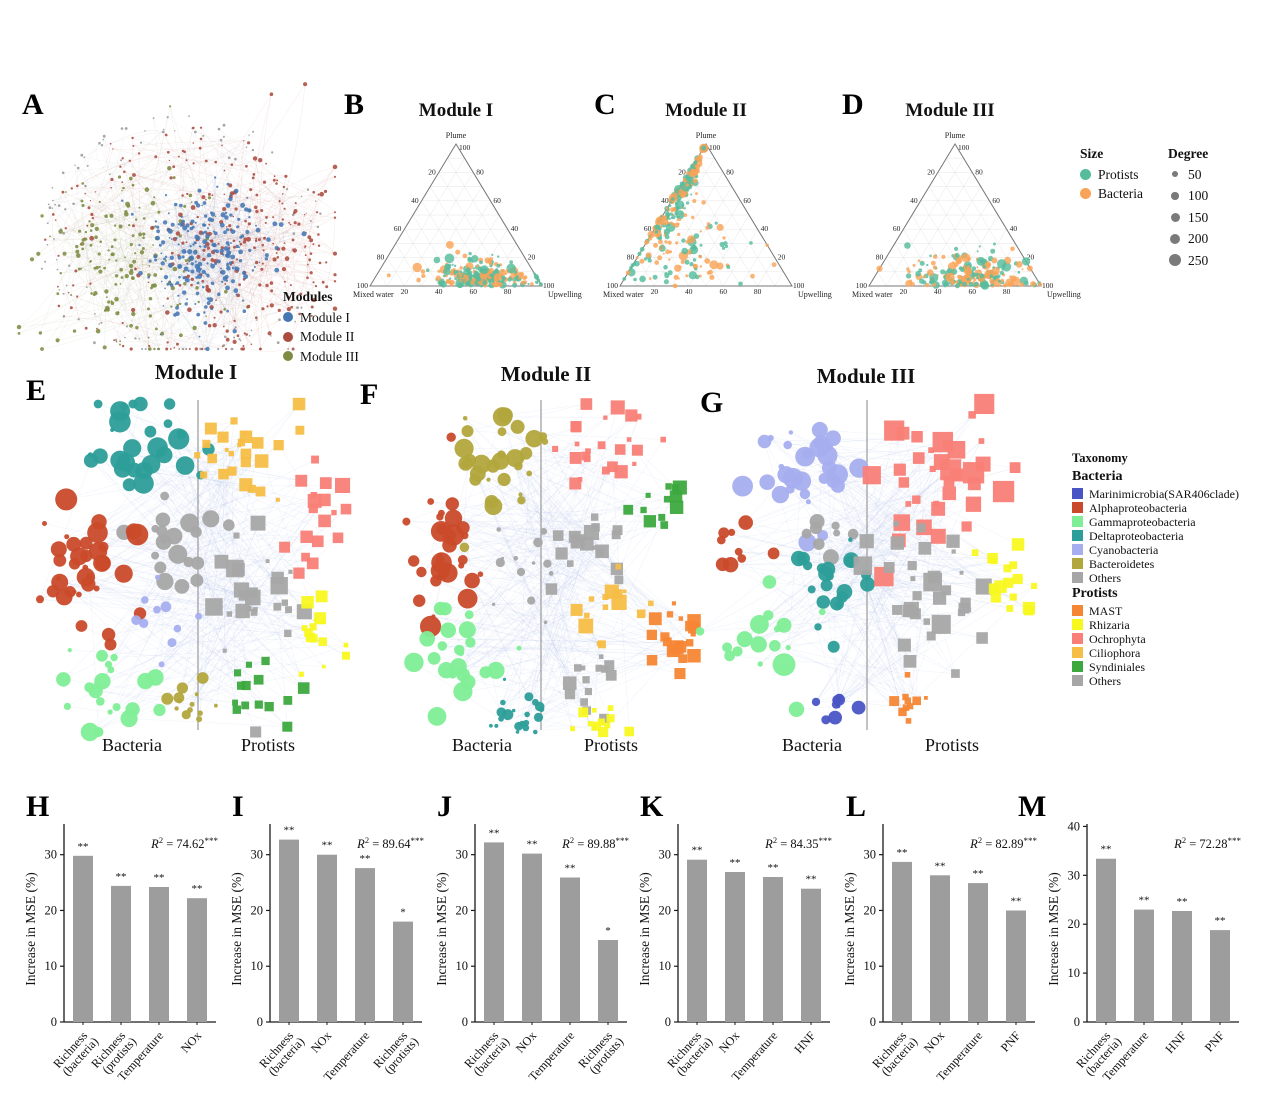 The width and height of the screenshot is (1268, 1109). Describe the element at coordinates (1175, 196) in the screenshot. I see `degree-circle-icon` at that location.